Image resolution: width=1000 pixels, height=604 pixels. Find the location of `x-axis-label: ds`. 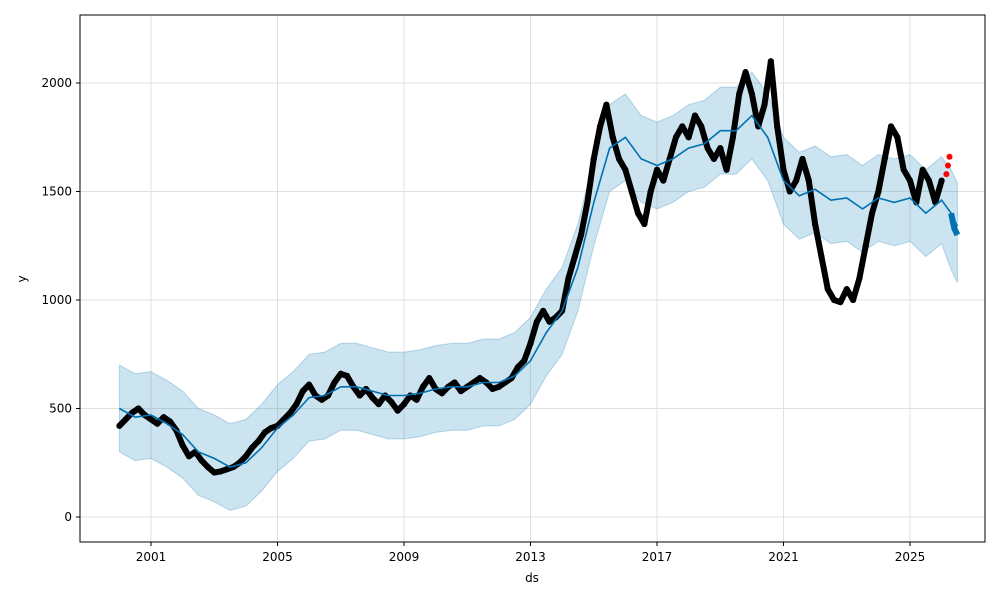

x-axis-label: ds is located at coordinates (532, 578).